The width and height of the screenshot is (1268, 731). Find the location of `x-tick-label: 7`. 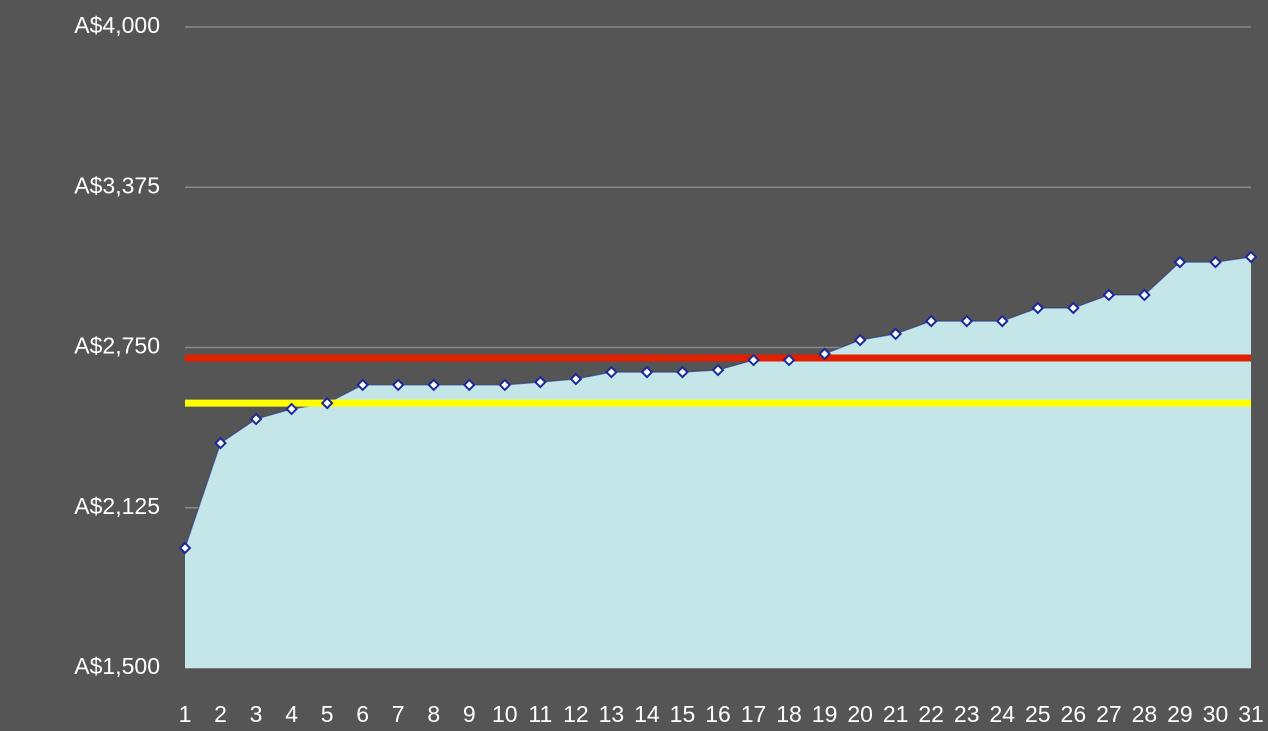

x-tick-label: 7 is located at coordinates (398, 714).